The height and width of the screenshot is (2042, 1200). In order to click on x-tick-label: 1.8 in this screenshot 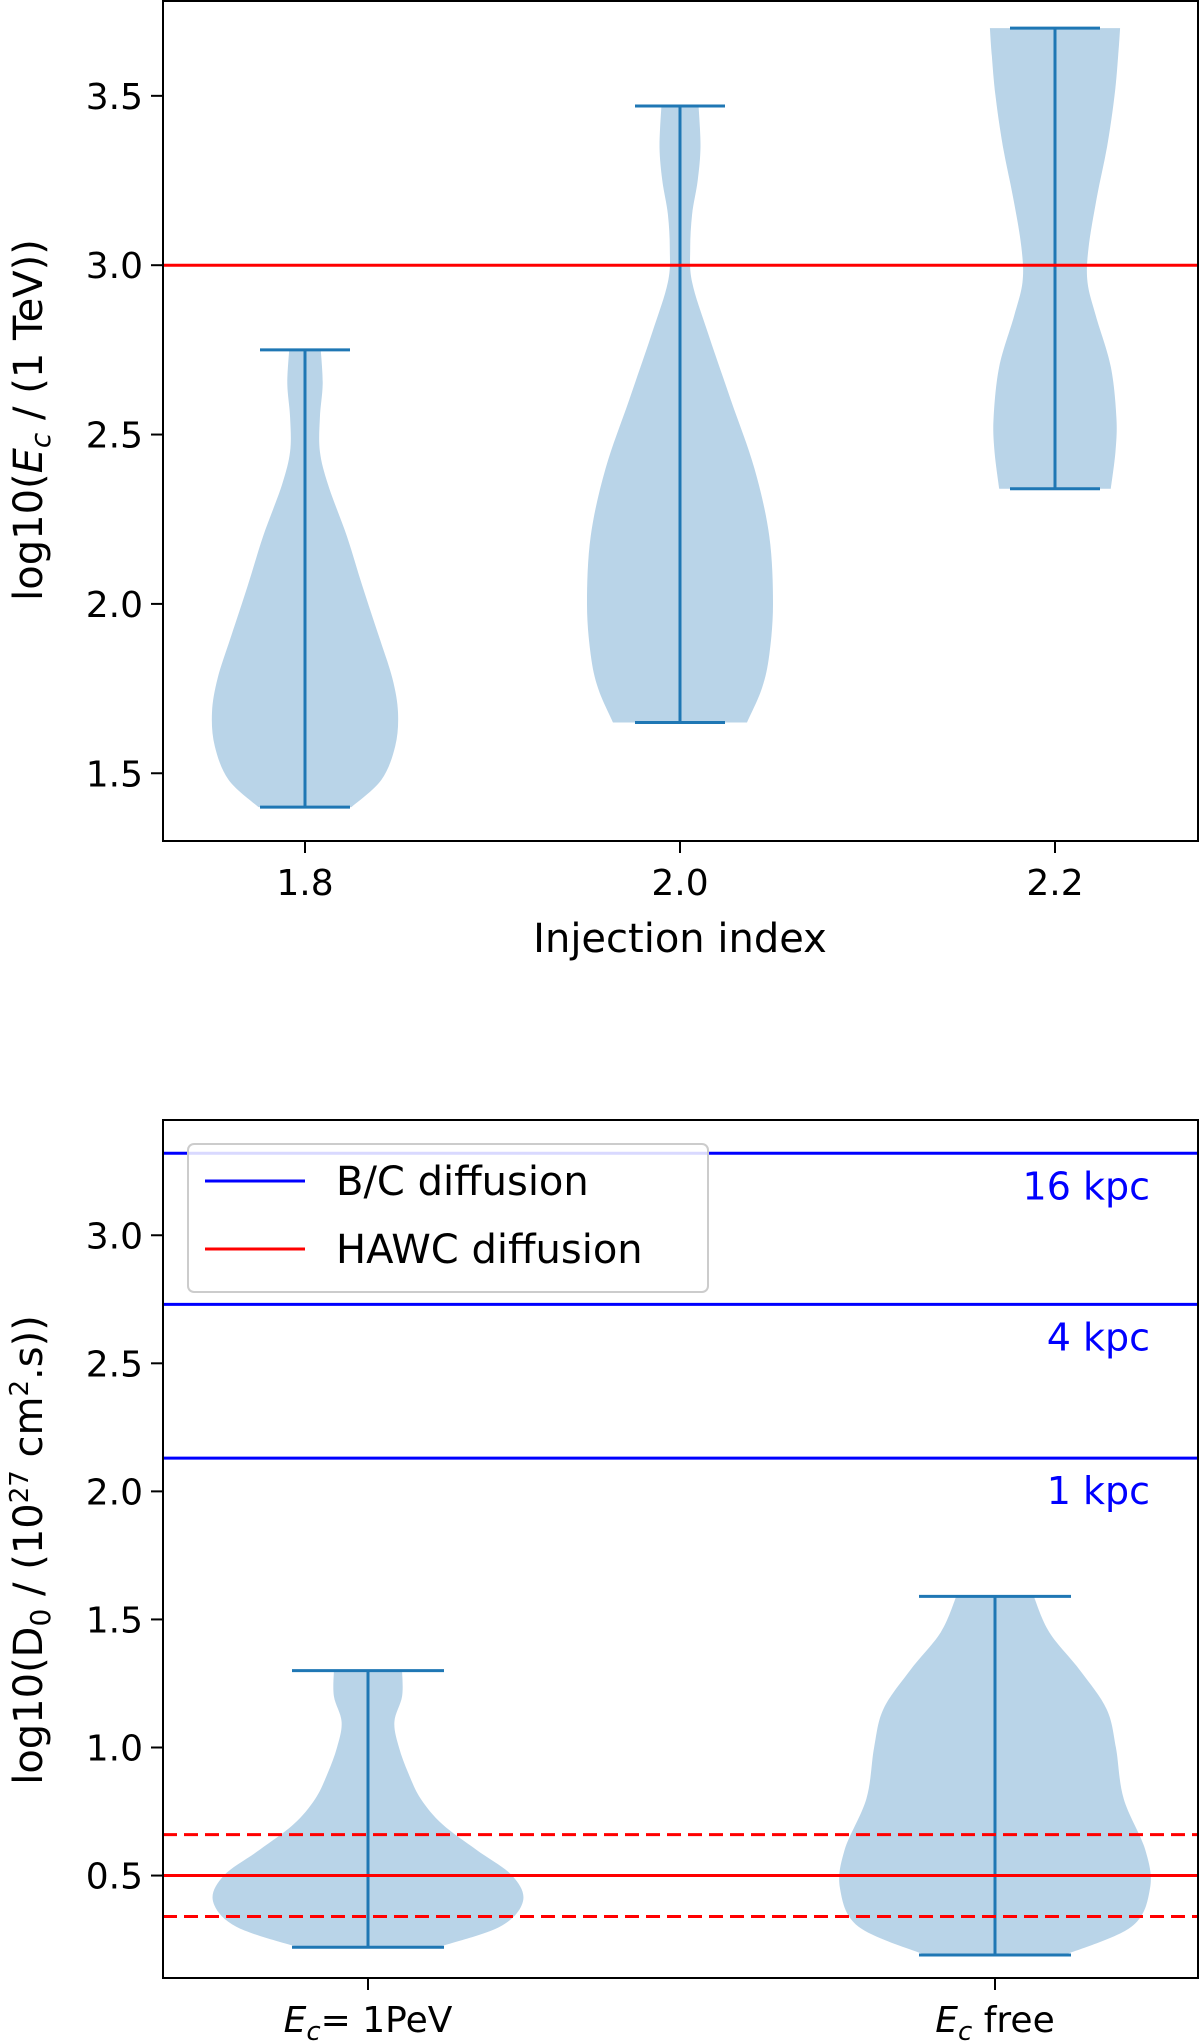, I will do `click(304, 883)`.